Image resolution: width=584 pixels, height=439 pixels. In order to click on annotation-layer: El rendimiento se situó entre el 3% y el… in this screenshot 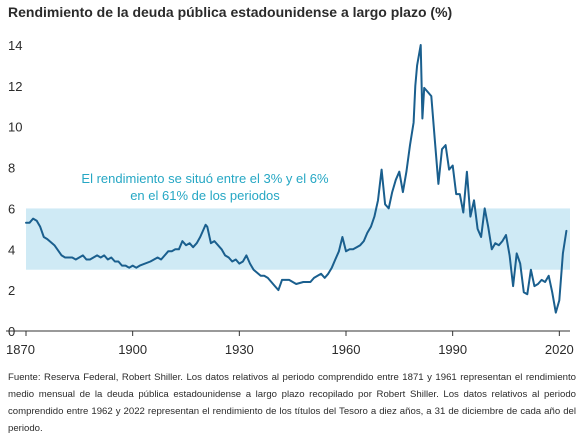, I will do `click(205, 187)`.